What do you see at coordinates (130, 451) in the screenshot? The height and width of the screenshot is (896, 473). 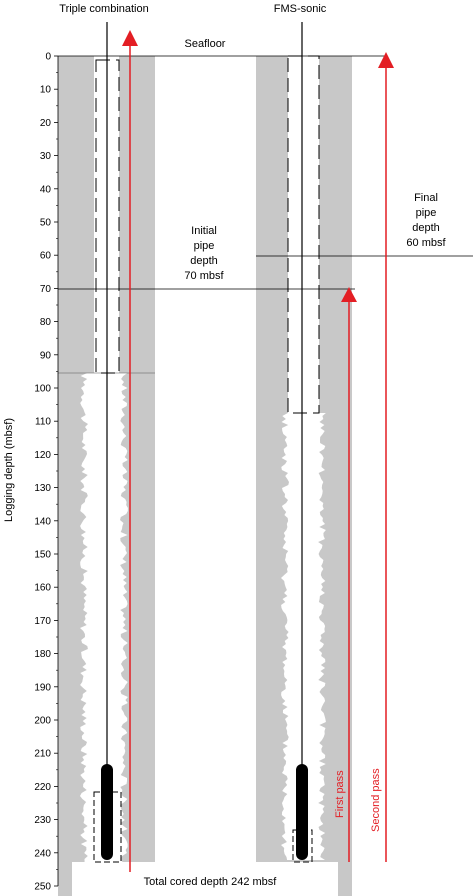 I see `triple-combo-pass-arrow` at bounding box center [130, 451].